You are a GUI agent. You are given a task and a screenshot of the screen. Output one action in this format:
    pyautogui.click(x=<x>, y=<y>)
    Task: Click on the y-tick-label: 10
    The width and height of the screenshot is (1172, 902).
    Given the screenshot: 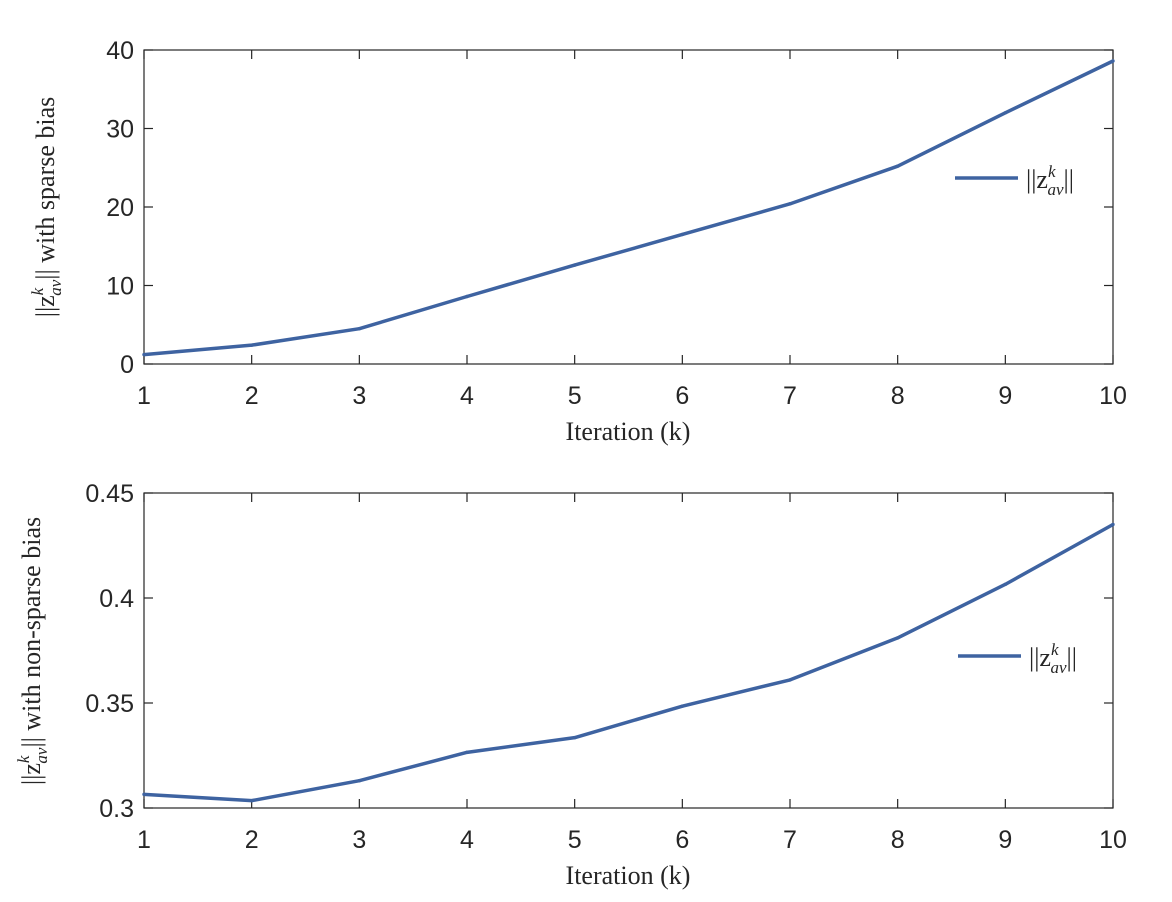 What is the action you would take?
    pyautogui.click(x=120, y=287)
    